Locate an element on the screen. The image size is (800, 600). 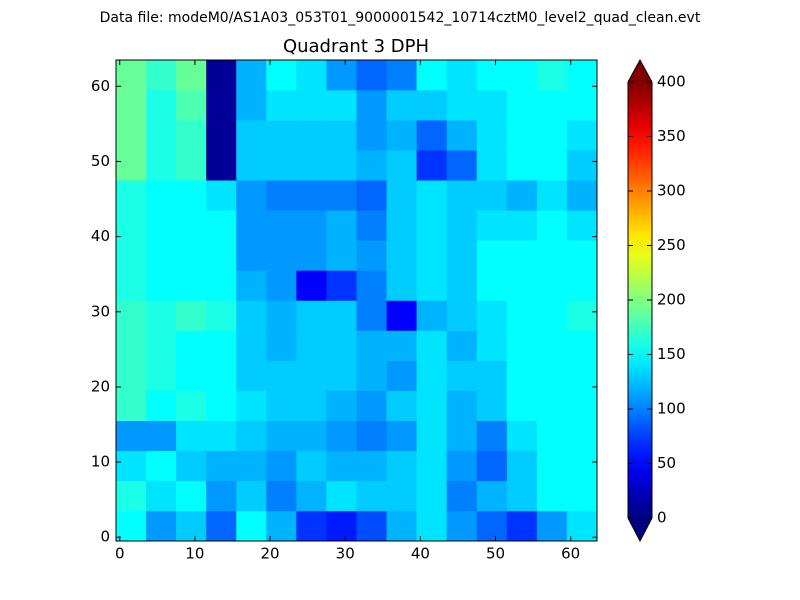
colorbar-tick-label: 300 is located at coordinates (671, 191).